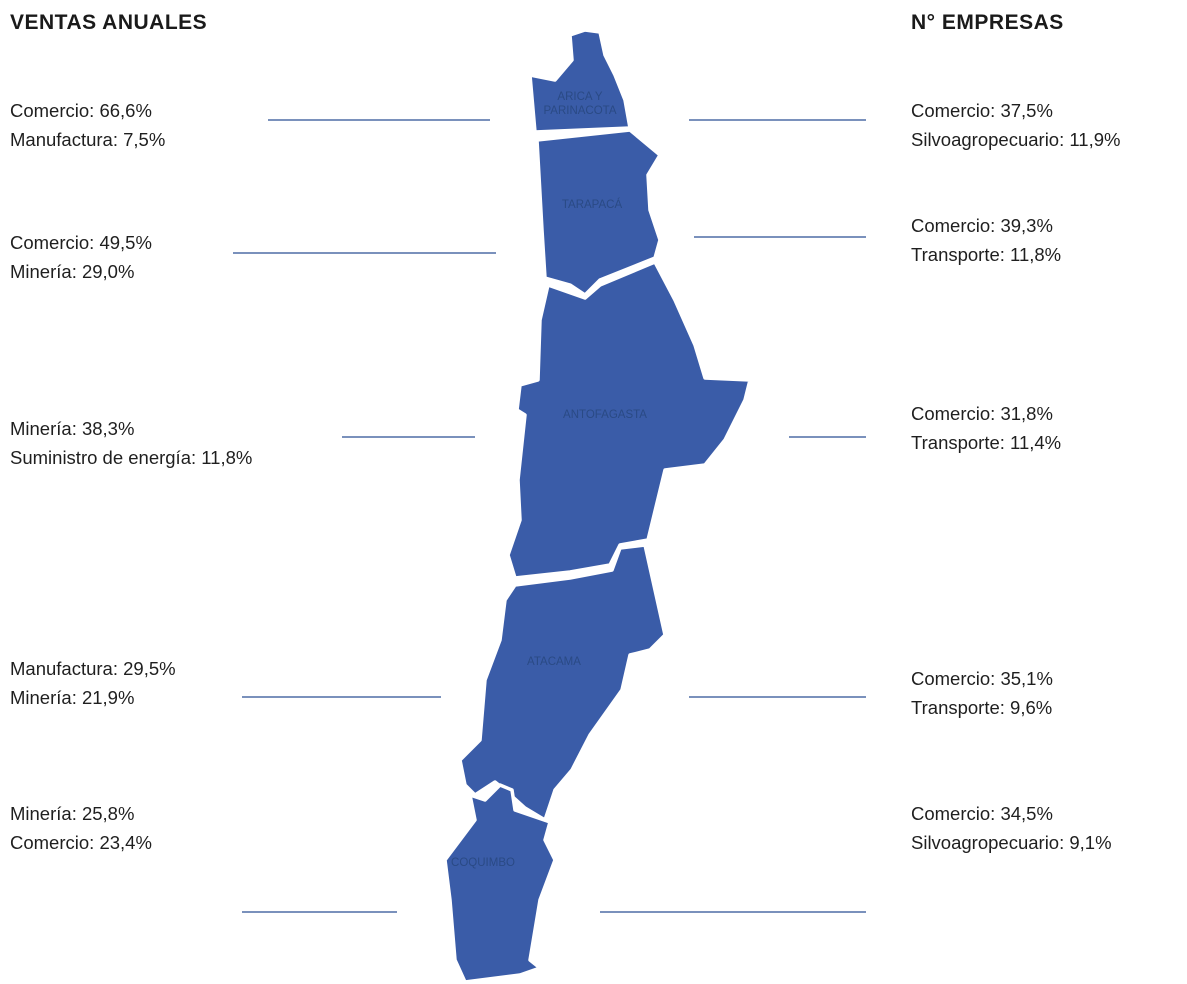 Image resolution: width=1187 pixels, height=984 pixels. Describe the element at coordinates (81, 242) in the screenshot. I see `sales-text: Comercio: 49,5%` at that location.